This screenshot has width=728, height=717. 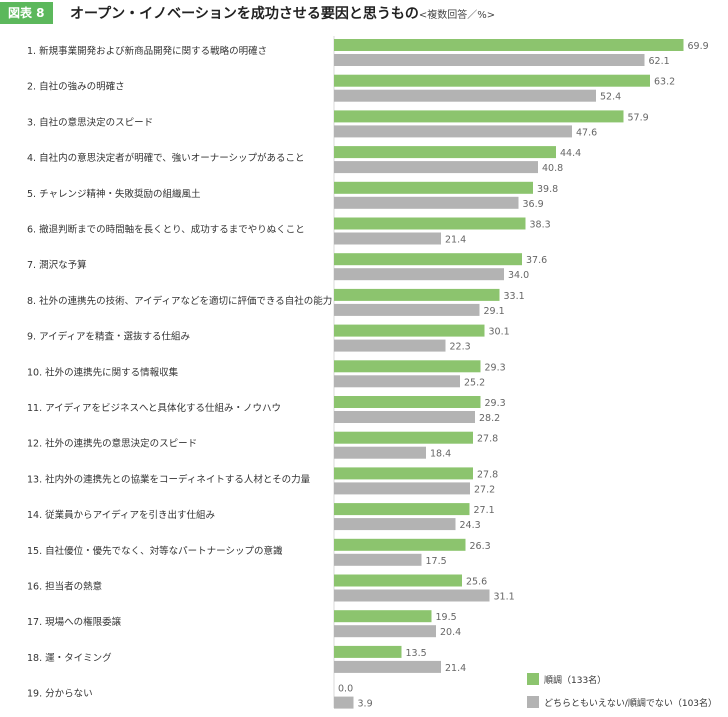 I want to click on category-label: 14. 従業員からアイディアを引き出す仕組み, so click(x=121, y=515).